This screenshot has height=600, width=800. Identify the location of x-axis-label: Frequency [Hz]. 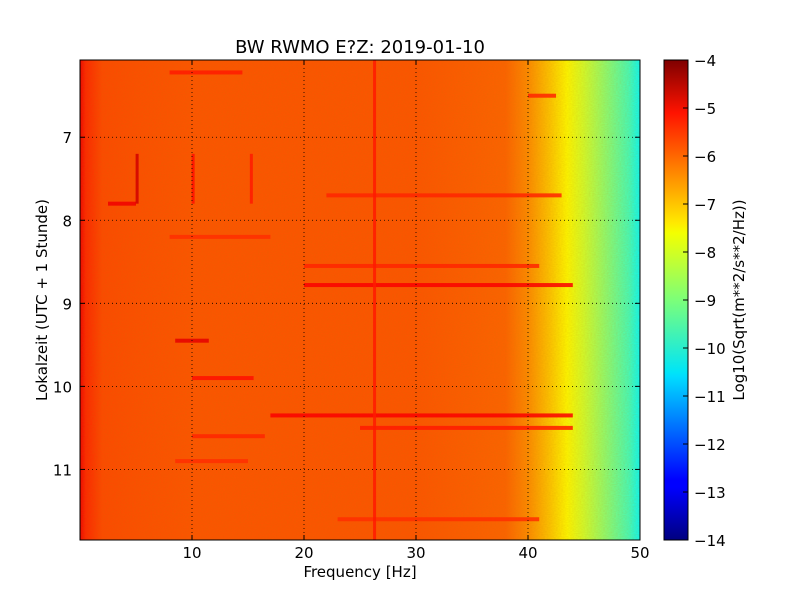
(359, 572).